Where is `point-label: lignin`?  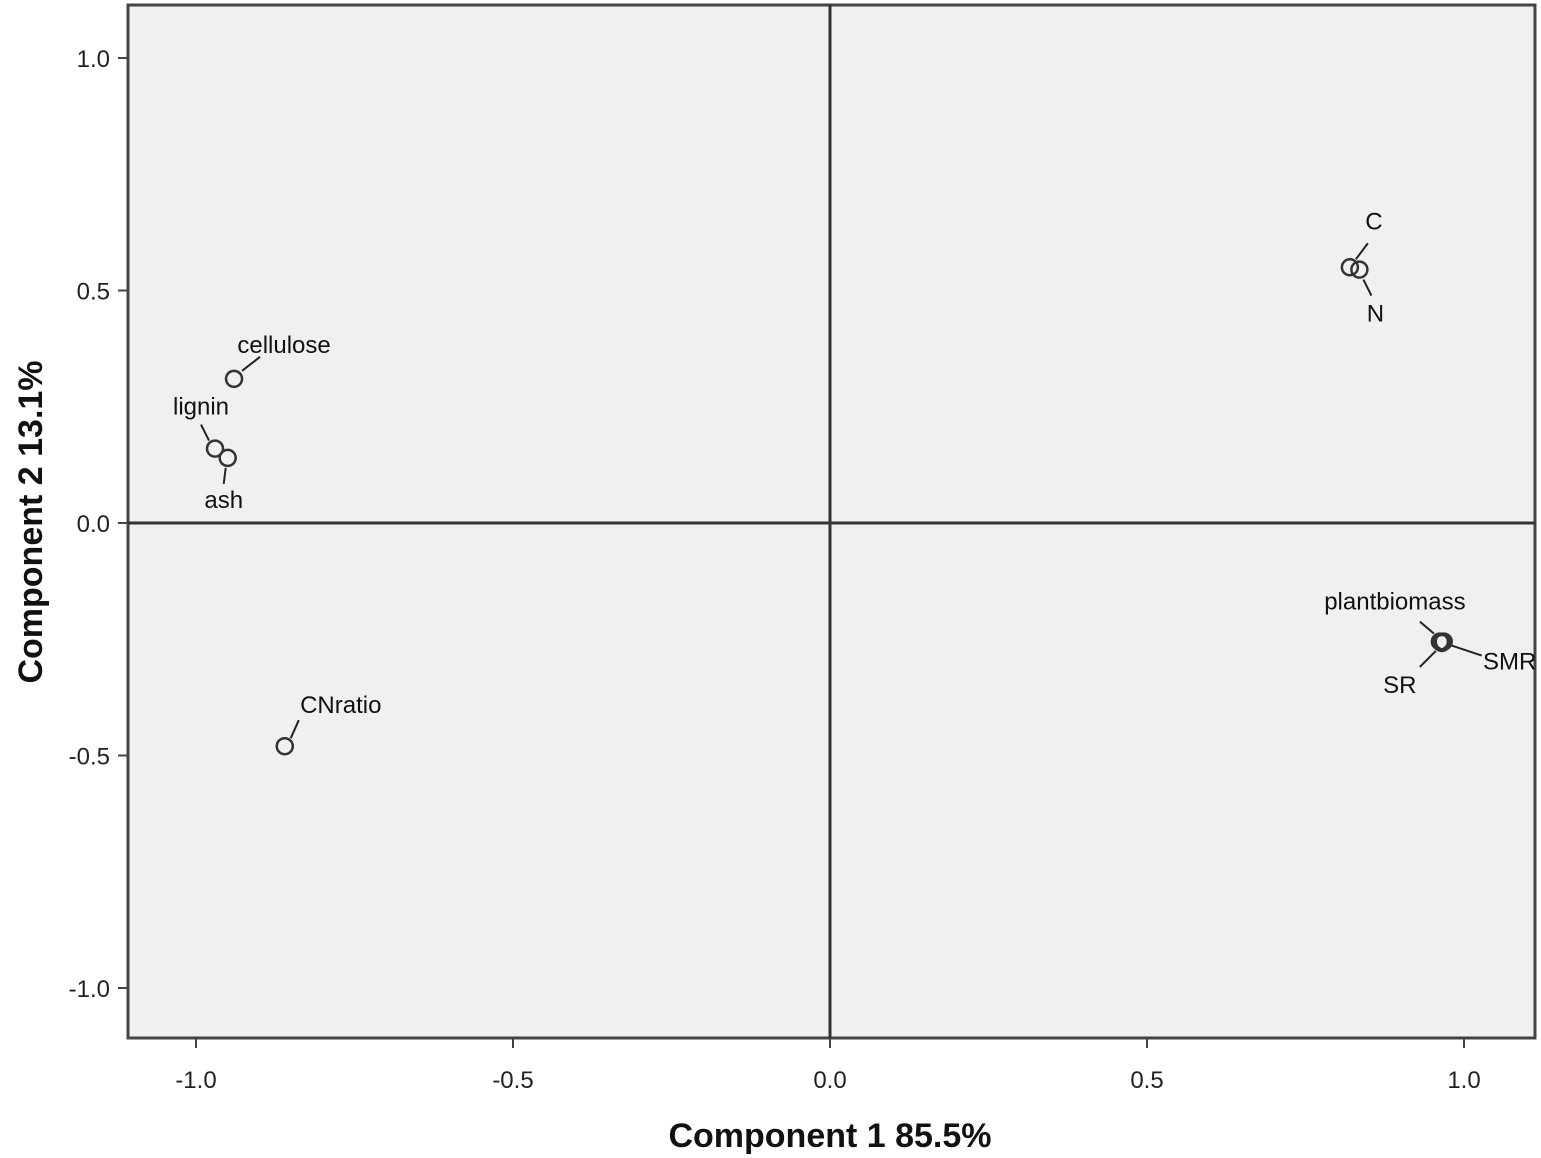
point-label: lignin is located at coordinates (201, 407).